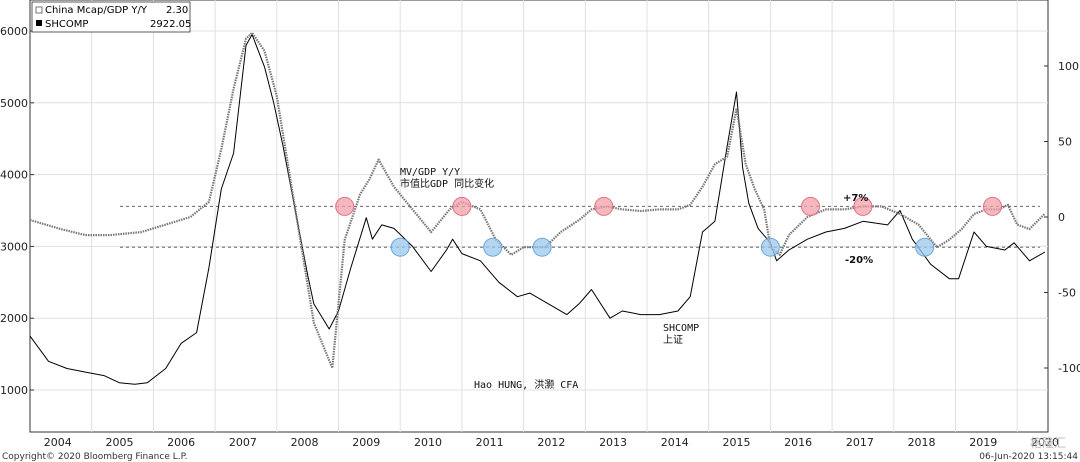 The width and height of the screenshot is (1080, 462). I want to click on y-left-tick-label: 1000, so click(14, 390).